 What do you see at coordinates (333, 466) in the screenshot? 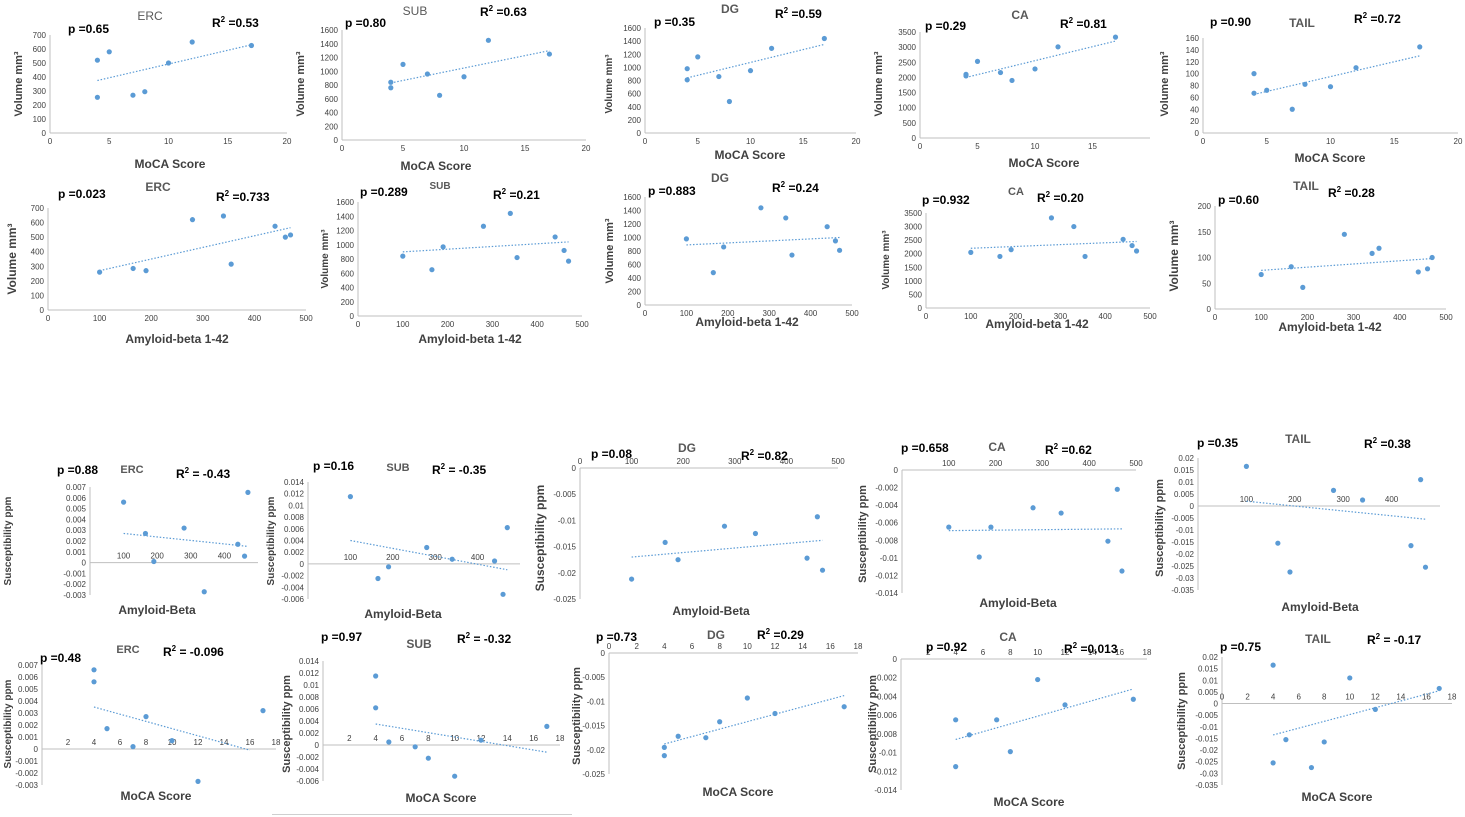
I see `p-value-label: p =0.16` at bounding box center [333, 466].